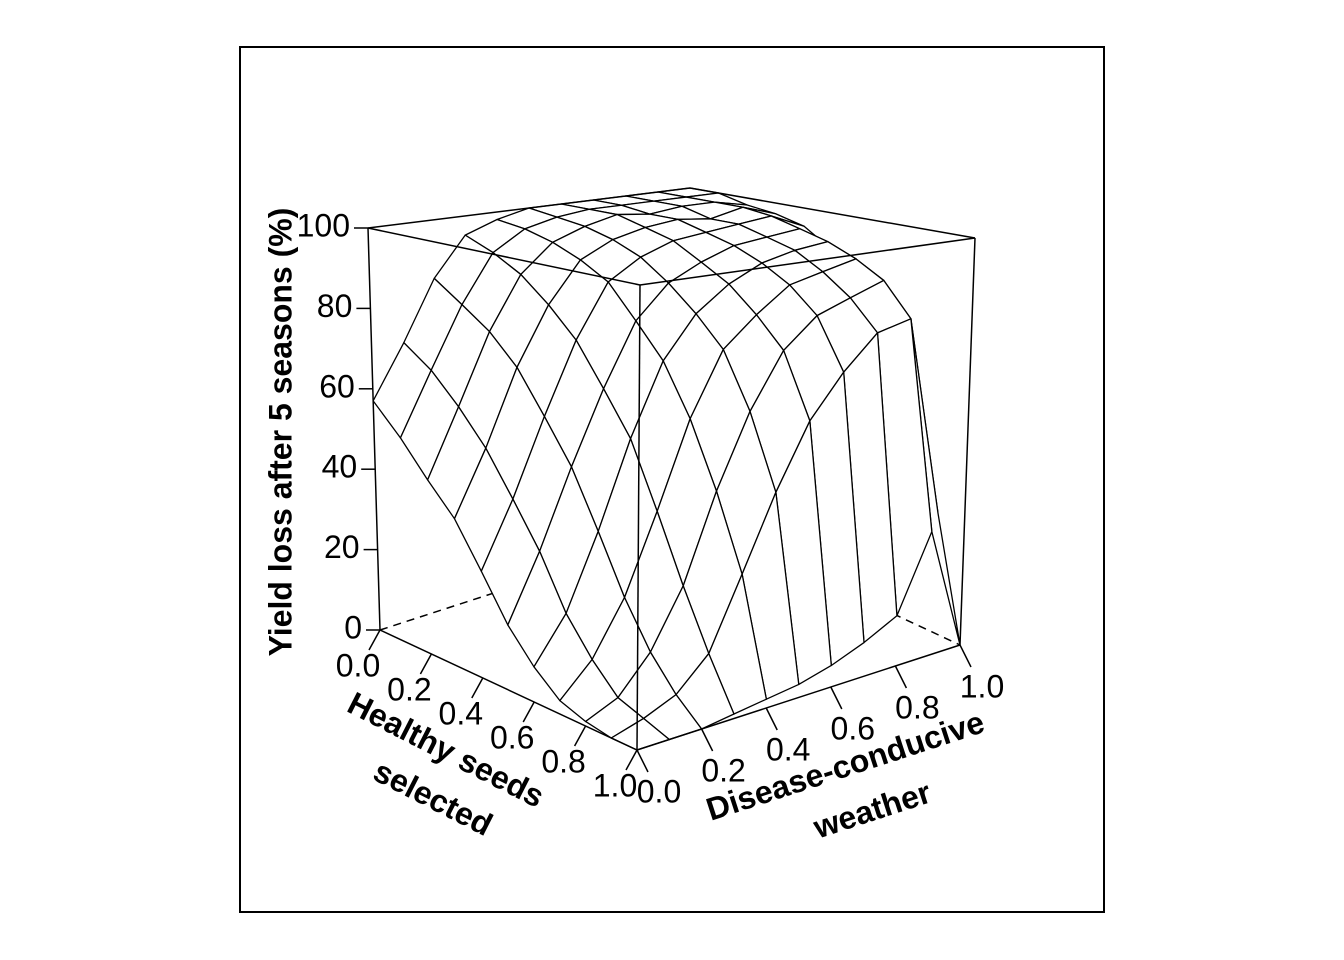 The image size is (1344, 960). I want to click on z-axis-title: Yield loss after 5 seasons (%), so click(280, 432).